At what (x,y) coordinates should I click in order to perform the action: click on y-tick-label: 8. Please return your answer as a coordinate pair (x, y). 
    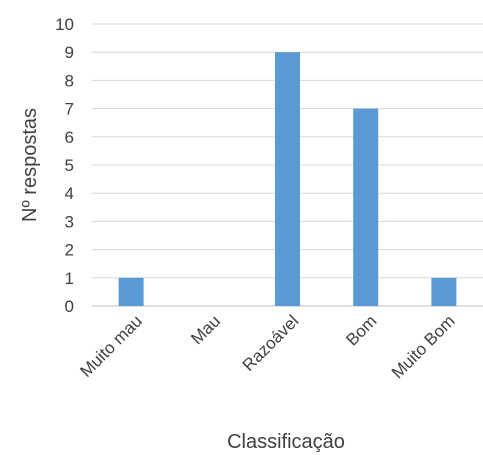
    Looking at the image, I should click on (69, 80).